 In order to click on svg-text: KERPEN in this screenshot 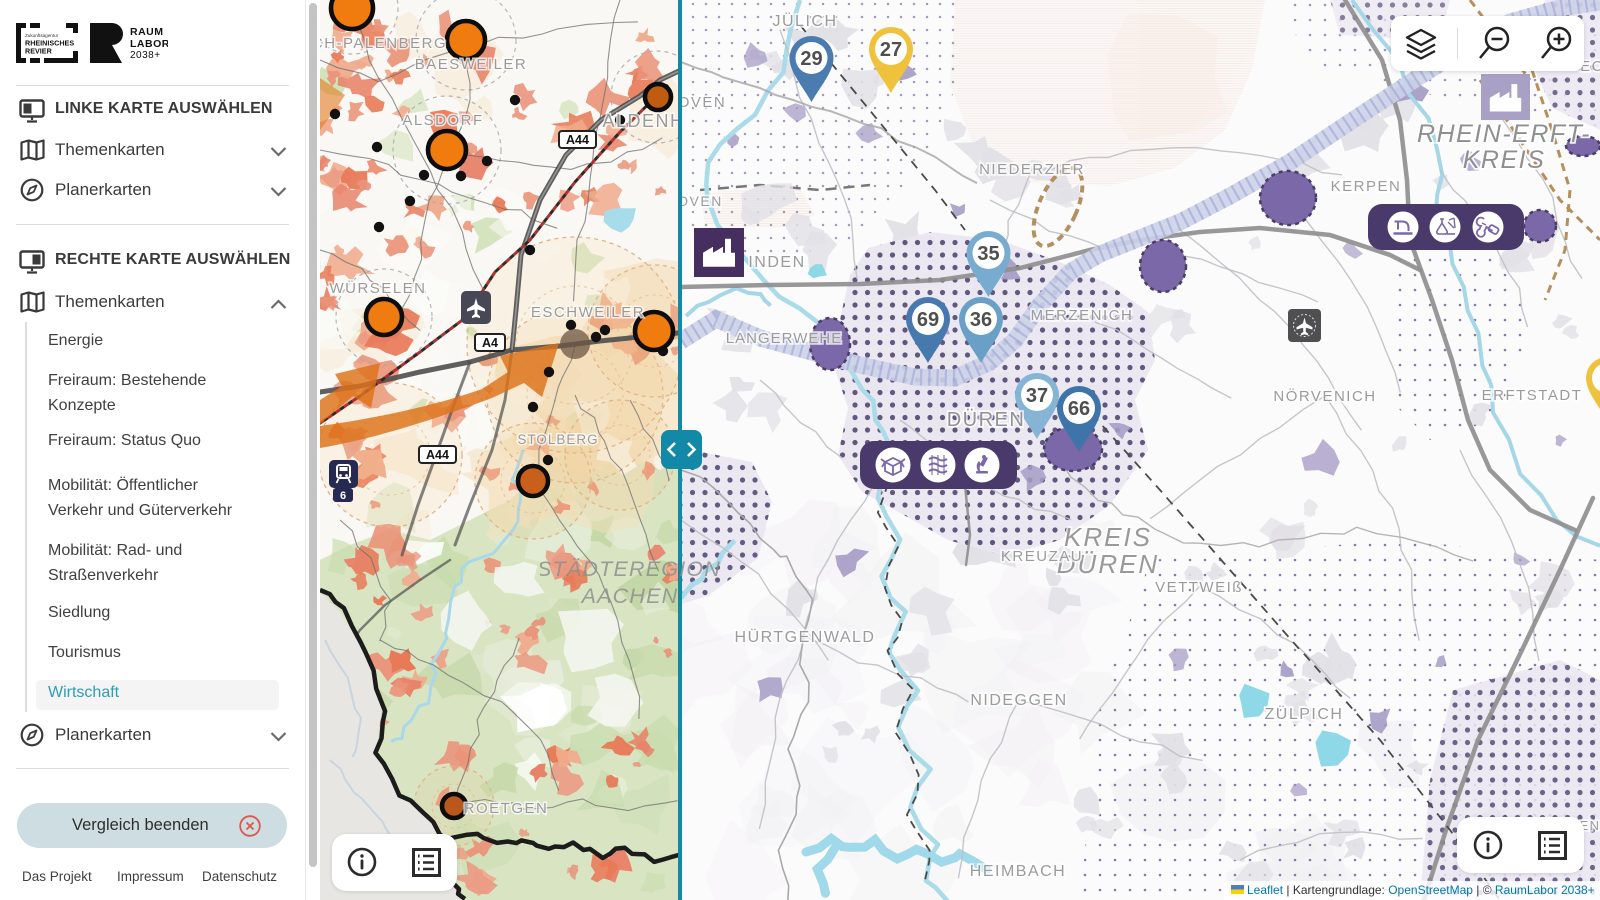, I will do `click(1366, 186)`.